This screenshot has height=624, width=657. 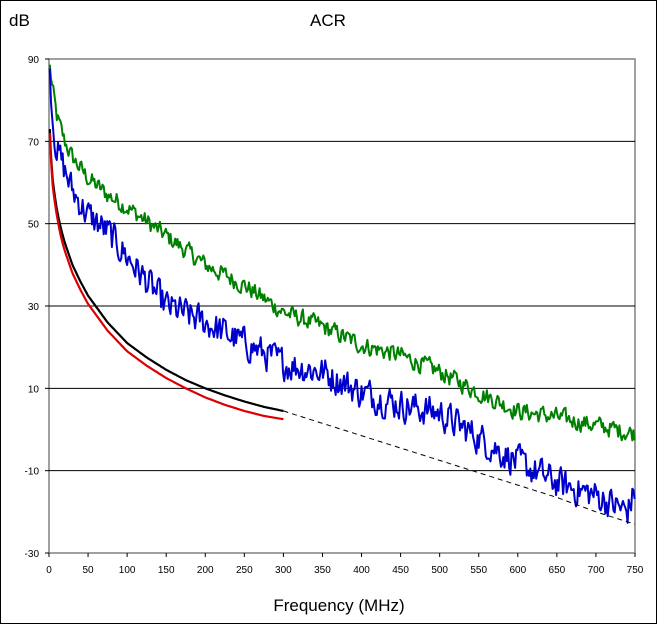 What do you see at coordinates (166, 570) in the screenshot?
I see `x-tick-label: 150` at bounding box center [166, 570].